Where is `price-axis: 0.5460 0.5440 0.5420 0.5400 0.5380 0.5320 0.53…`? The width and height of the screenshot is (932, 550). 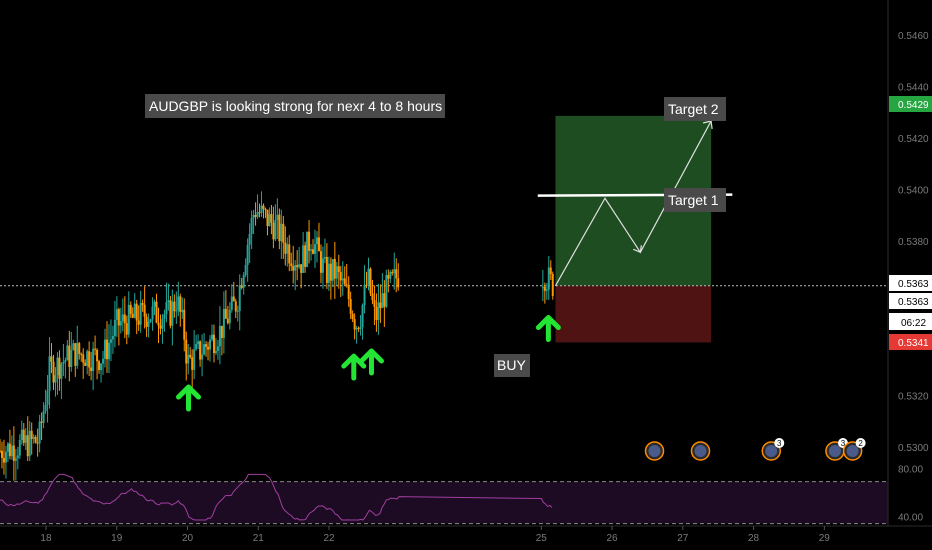
price-axis: 0.5460 0.5440 0.5420 0.5400 0.5380 0.5320 0.53… is located at coordinates (908, 263).